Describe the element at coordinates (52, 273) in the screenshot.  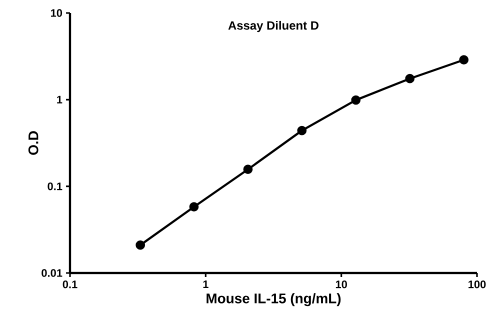
I see `y-tick-label: 0.01` at that location.